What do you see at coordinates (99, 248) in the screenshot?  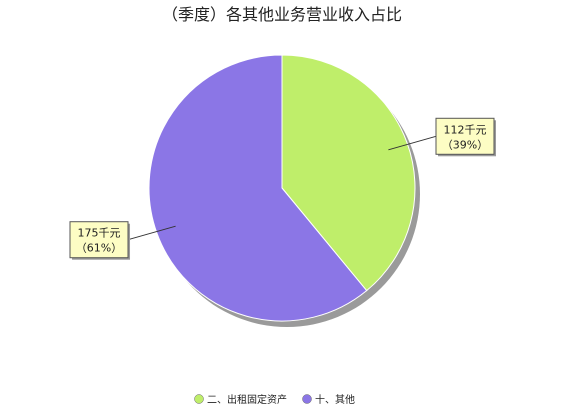 I see `slice-percent-label-2: （61%）` at bounding box center [99, 248].